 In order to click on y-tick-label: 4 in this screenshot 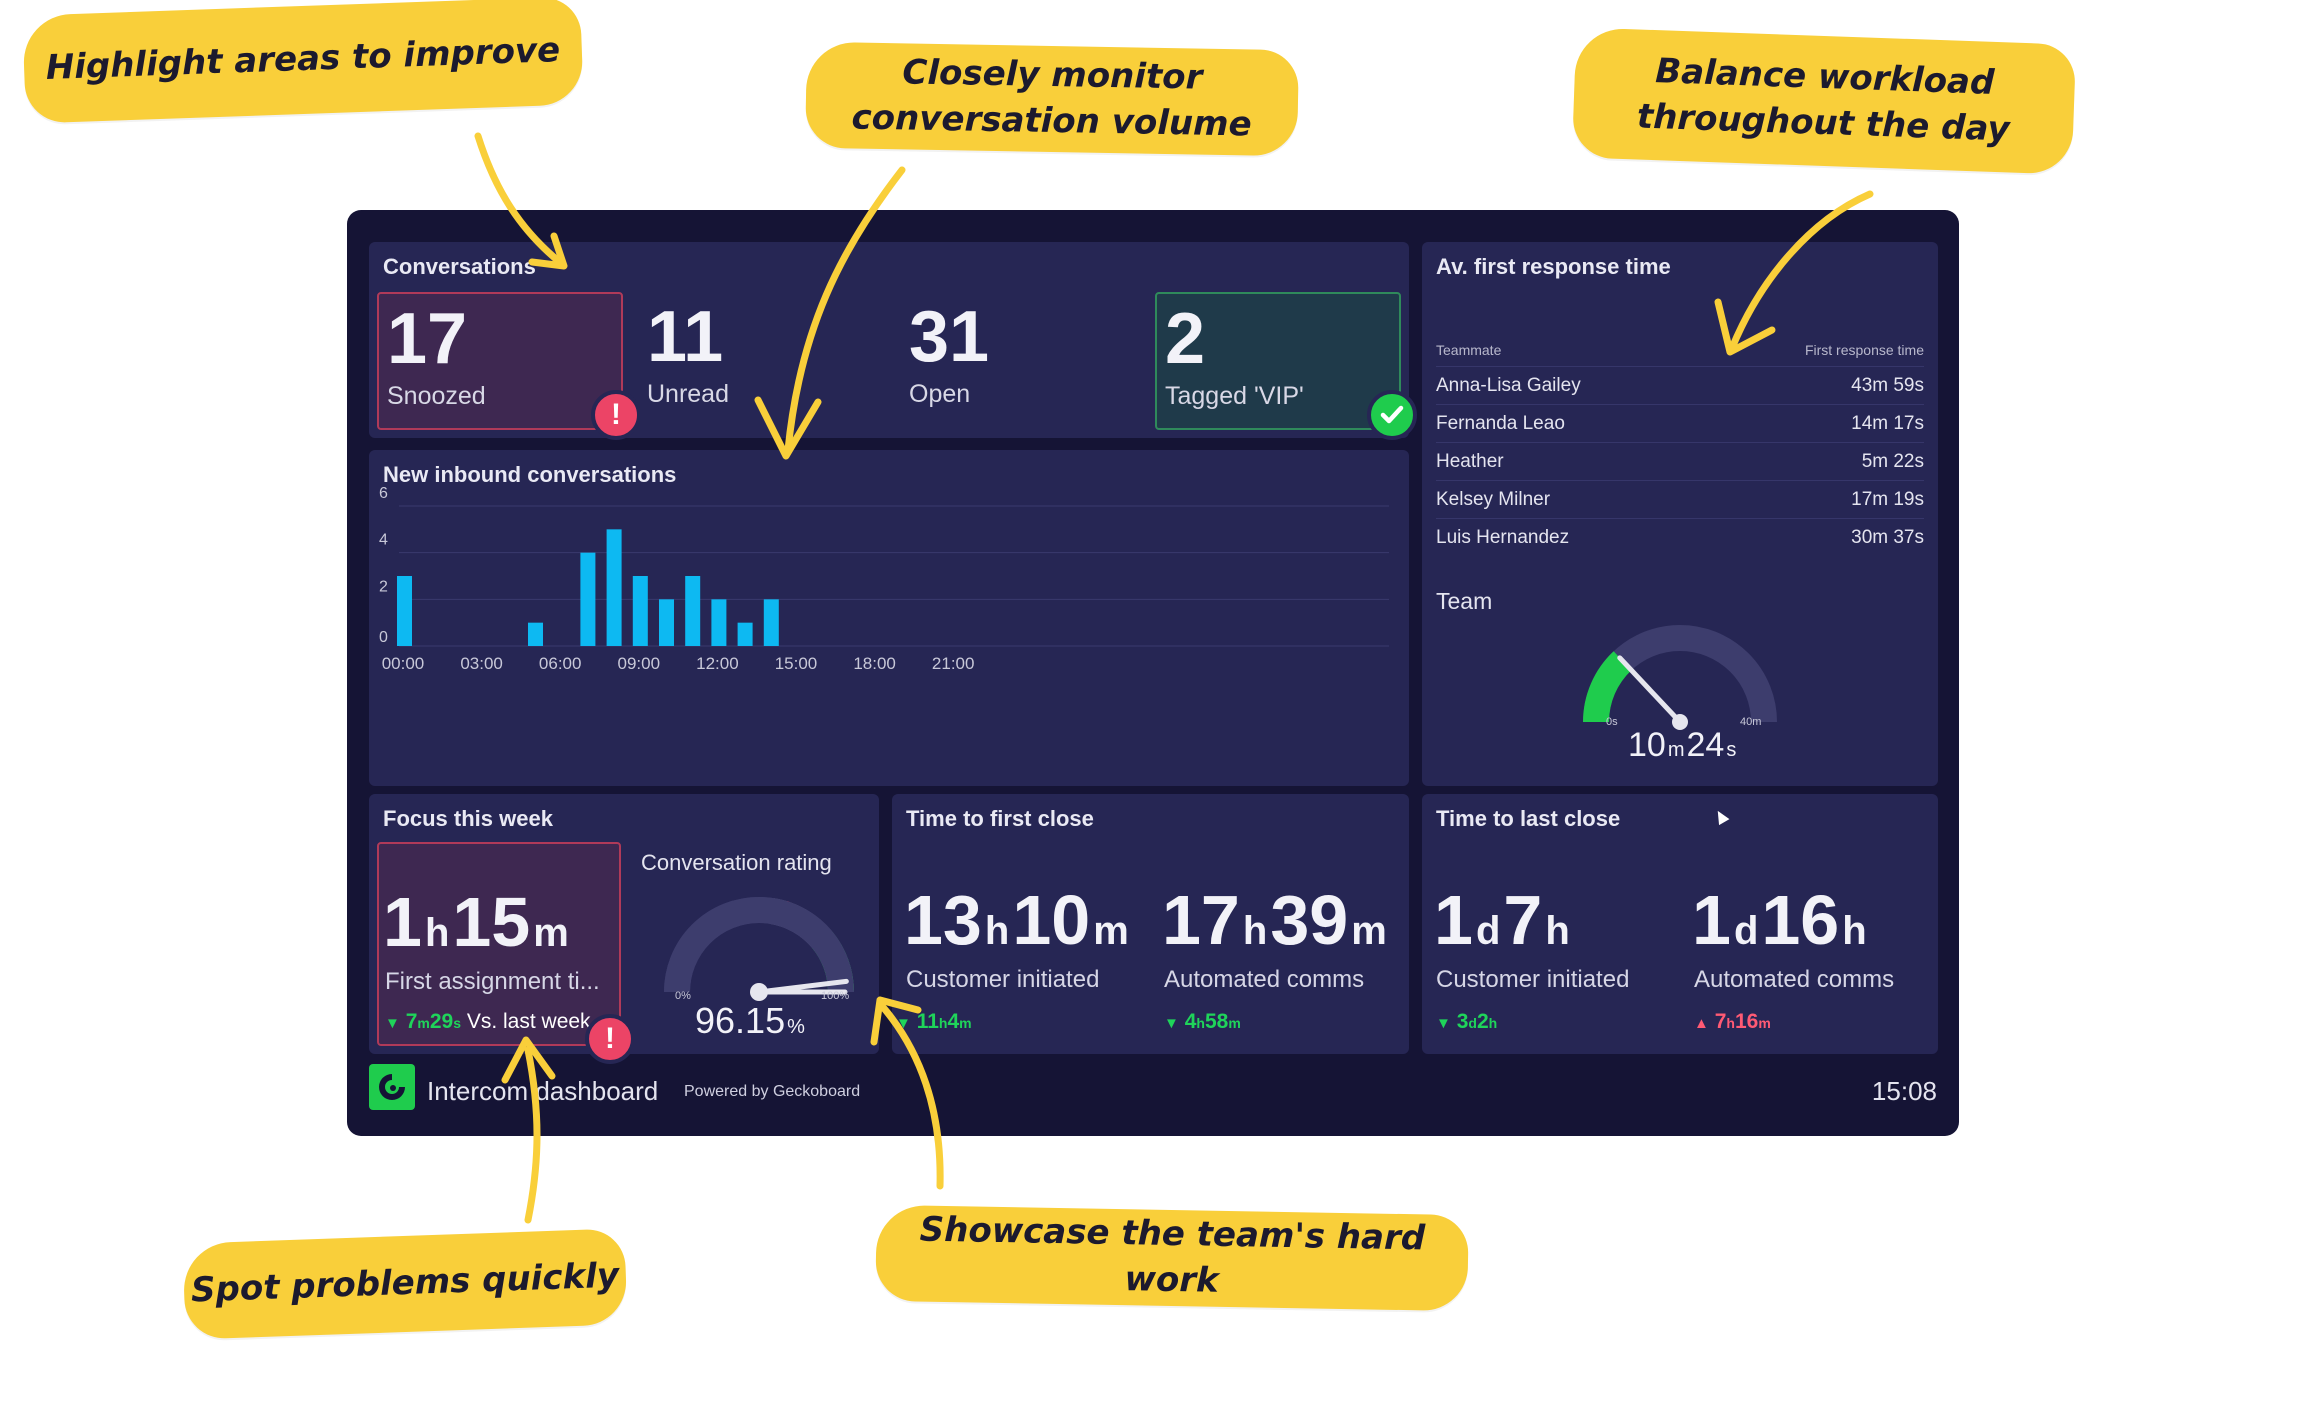, I will do `click(383, 540)`.